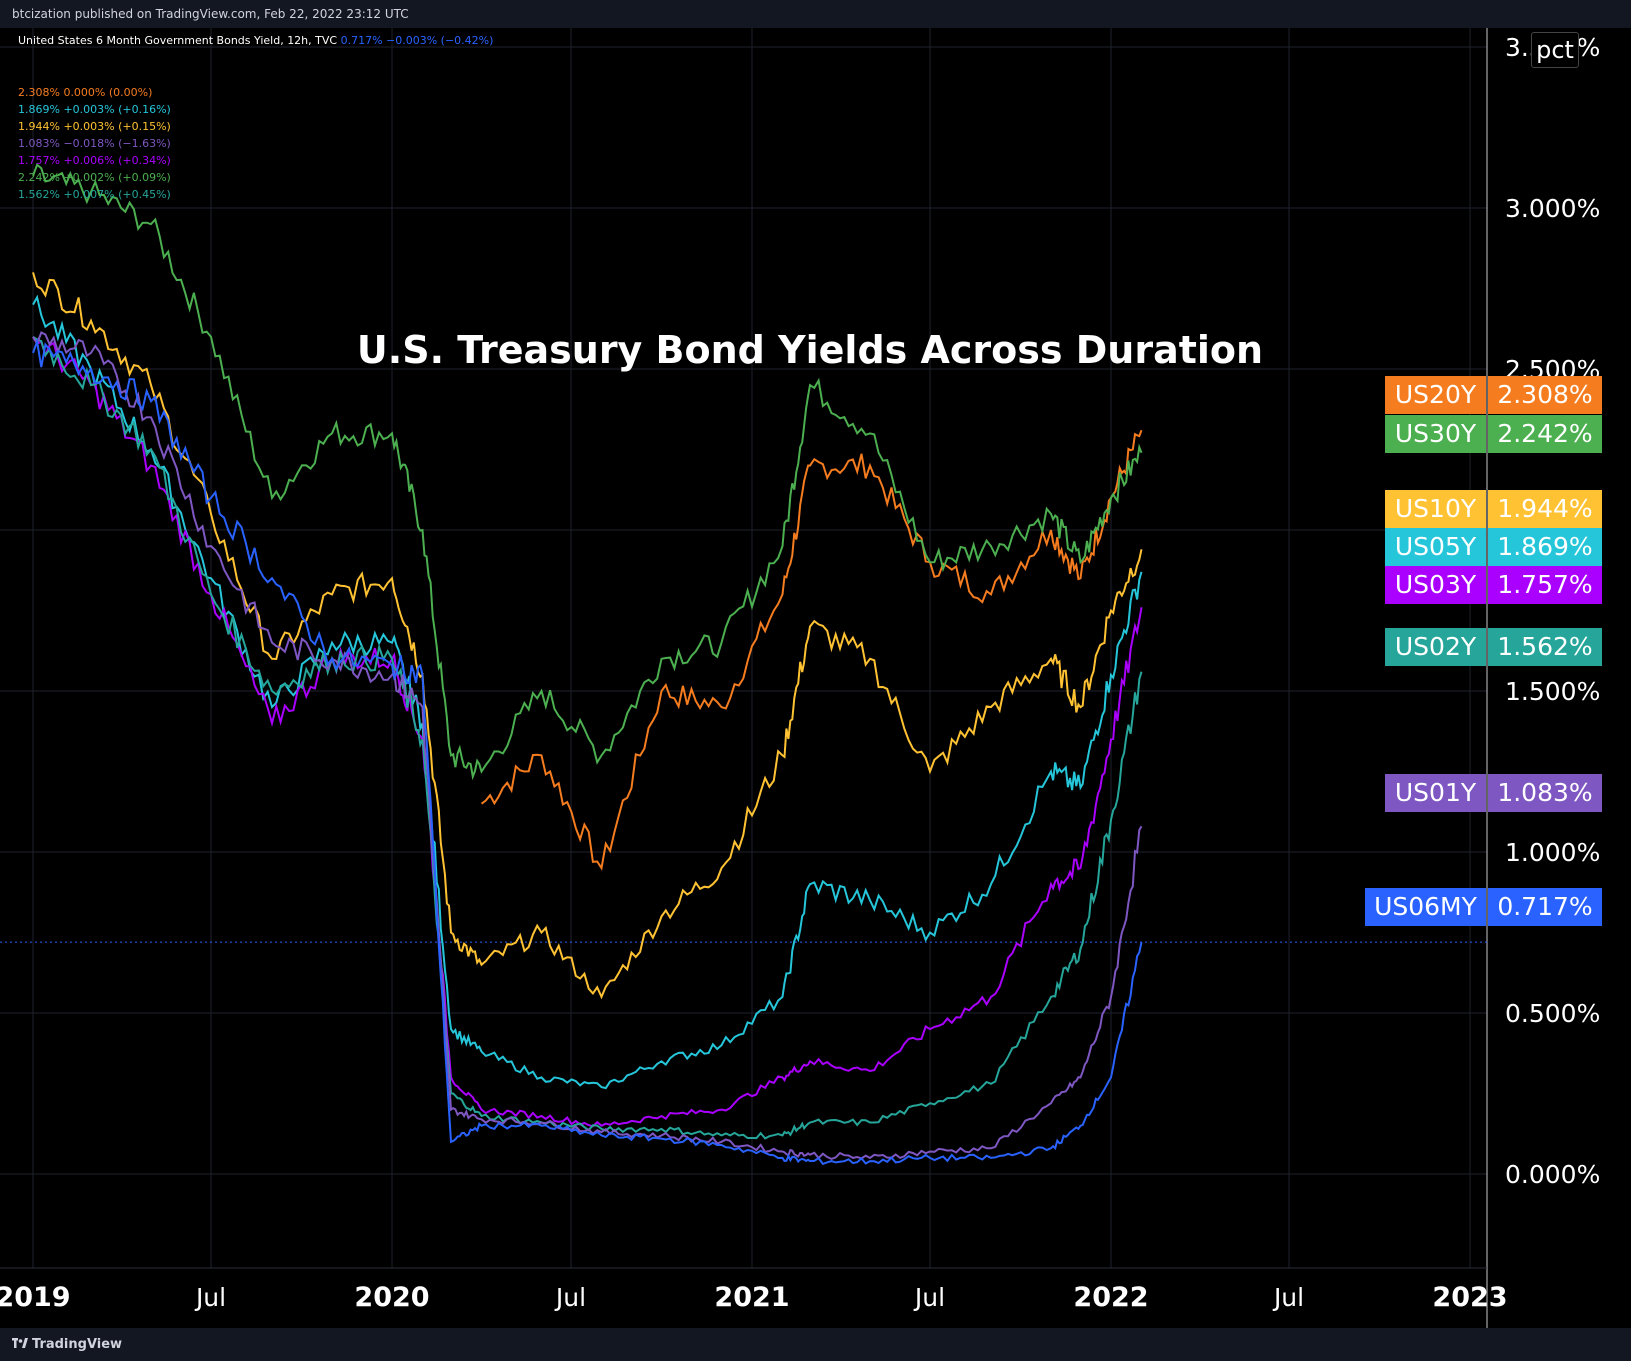  Describe the element at coordinates (1435, 793) in the screenshot. I see `series-name-tag: US01Y` at that location.